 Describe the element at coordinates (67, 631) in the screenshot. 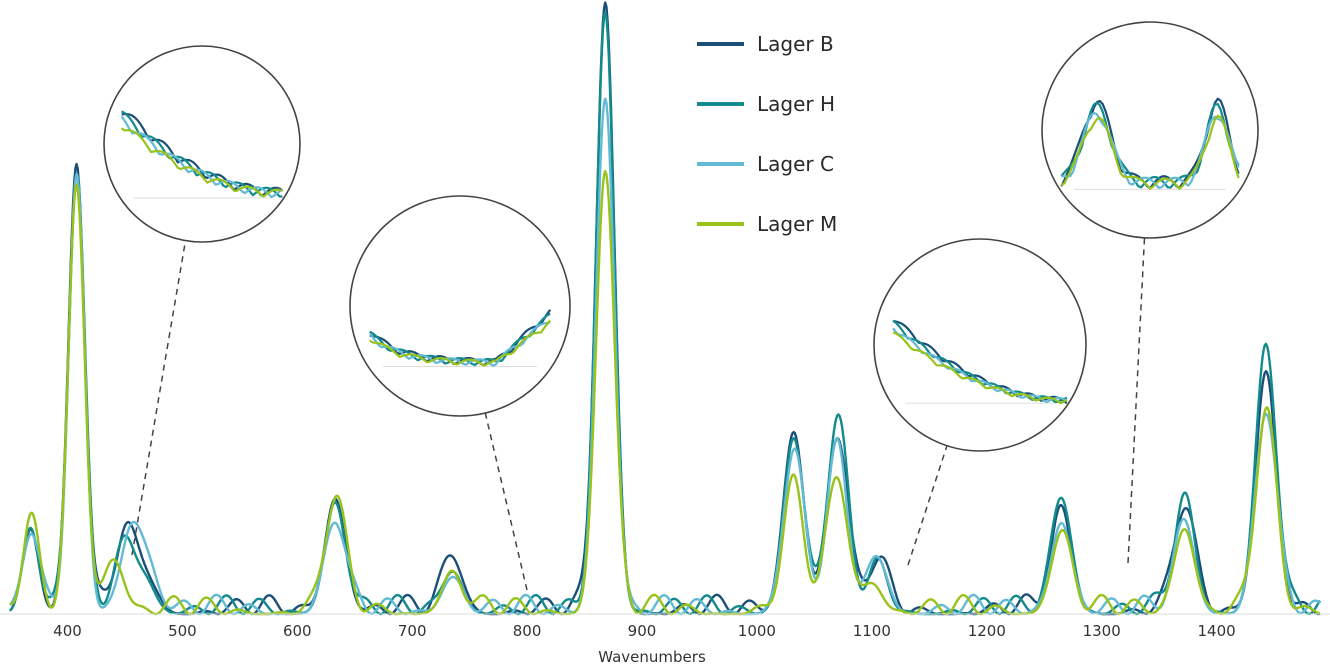

I see `x-tick-label: 400` at that location.